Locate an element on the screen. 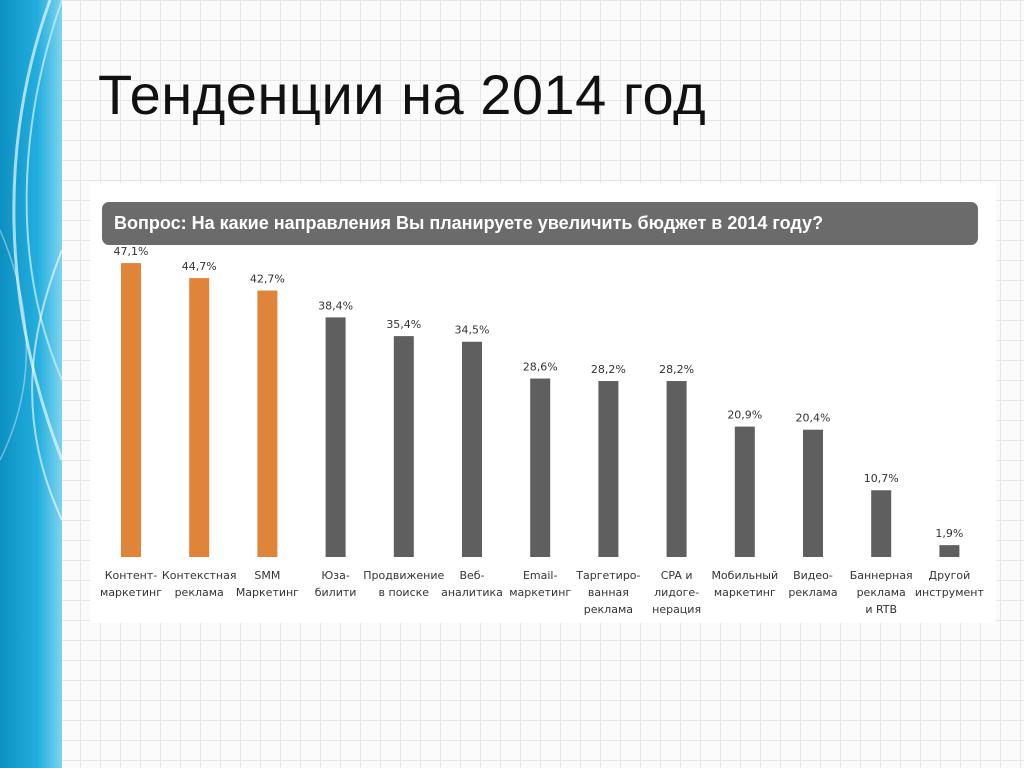 Image resolution: width=1024 pixels, height=768 pixels. category-label-line: Веб- is located at coordinates (471, 575).